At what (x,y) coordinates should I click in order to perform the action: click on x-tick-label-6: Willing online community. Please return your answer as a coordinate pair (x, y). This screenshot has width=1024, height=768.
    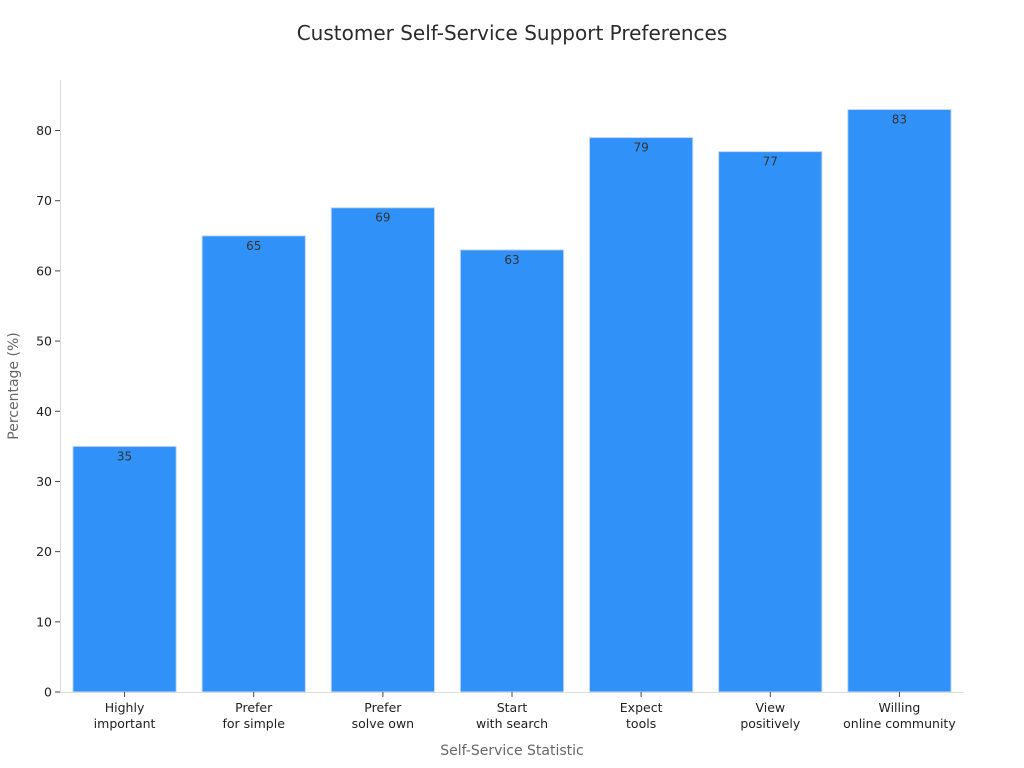
    Looking at the image, I should click on (899, 715).